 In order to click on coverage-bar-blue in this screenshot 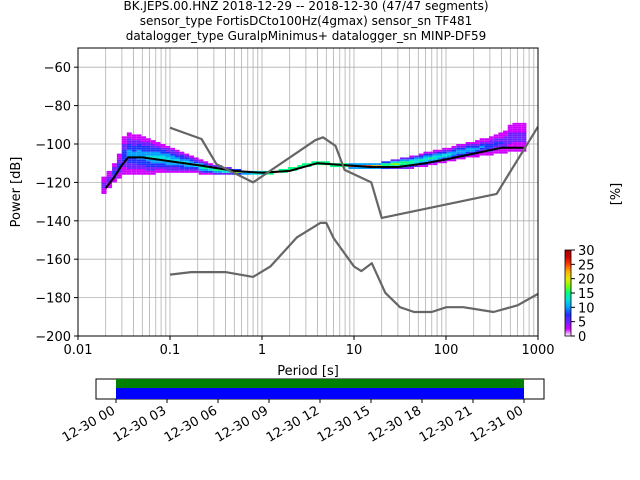, I will do `click(320, 393)`.